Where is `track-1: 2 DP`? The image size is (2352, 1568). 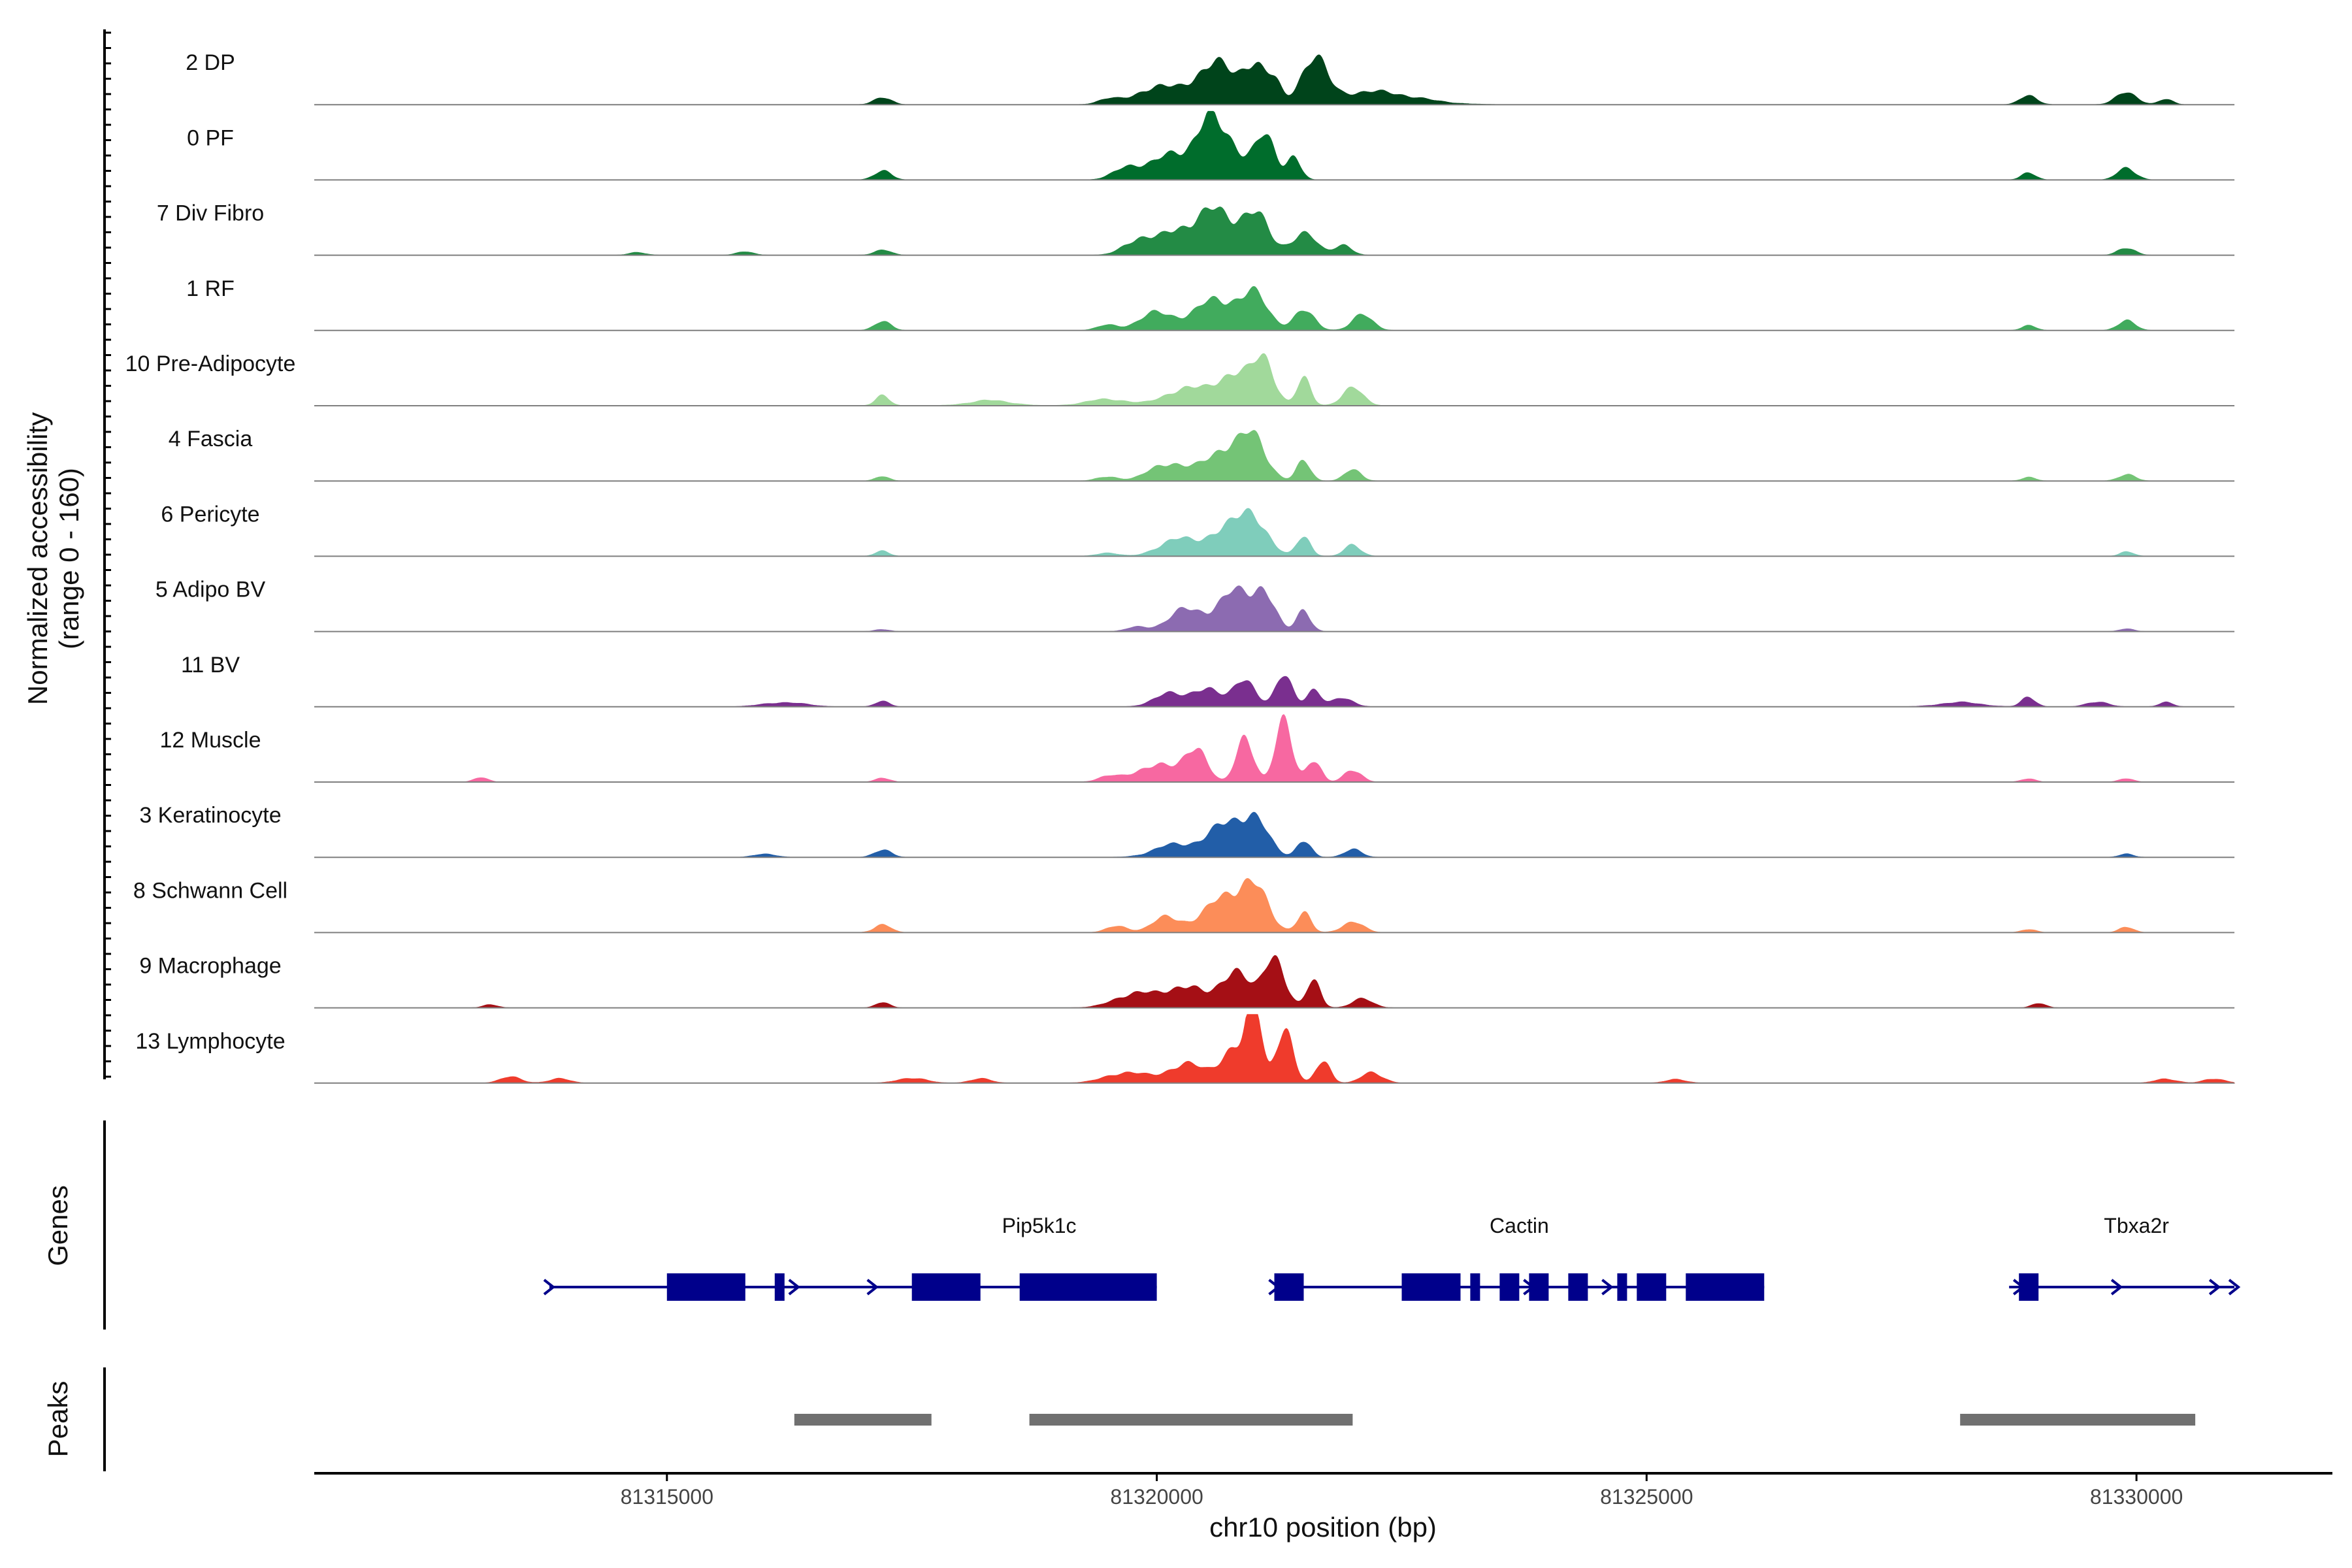
track-1: 2 DP is located at coordinates (1210, 78).